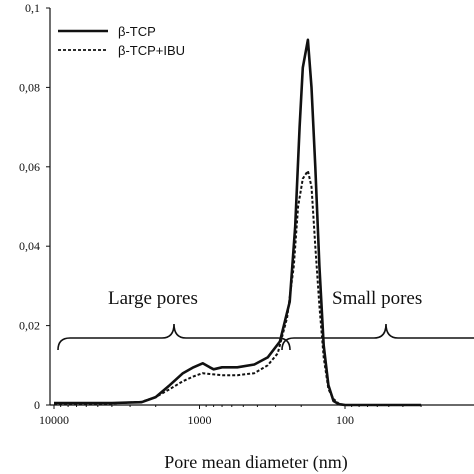  I want to click on x-tick-label: 10000, so click(54, 420).